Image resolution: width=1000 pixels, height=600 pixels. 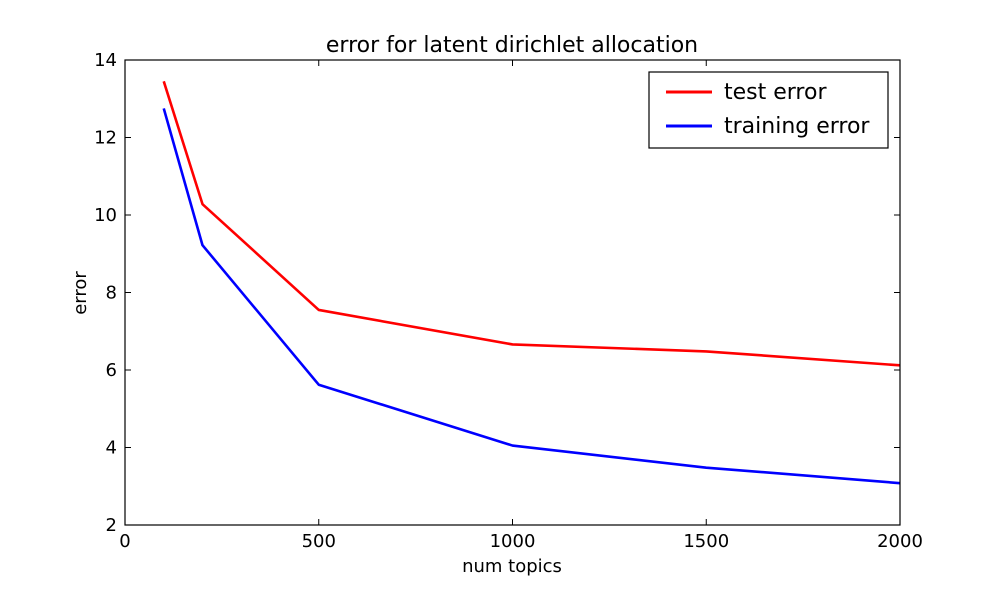 What do you see at coordinates (512, 566) in the screenshot?
I see `x-axis-label: num topics` at bounding box center [512, 566].